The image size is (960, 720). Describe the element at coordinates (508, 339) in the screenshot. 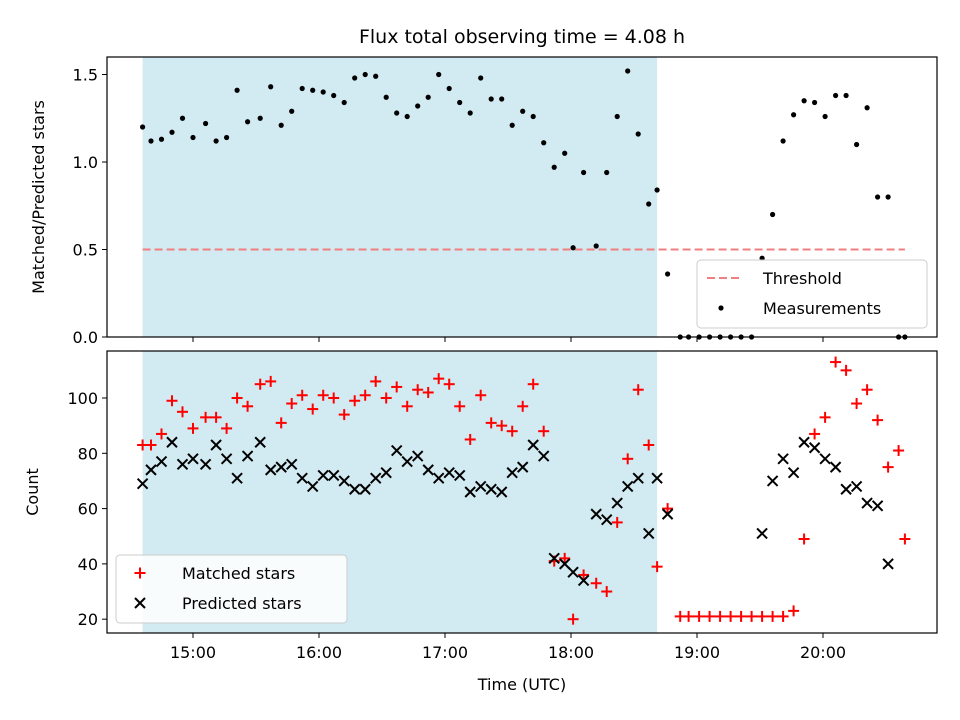

I see `top-x-ticks` at that location.